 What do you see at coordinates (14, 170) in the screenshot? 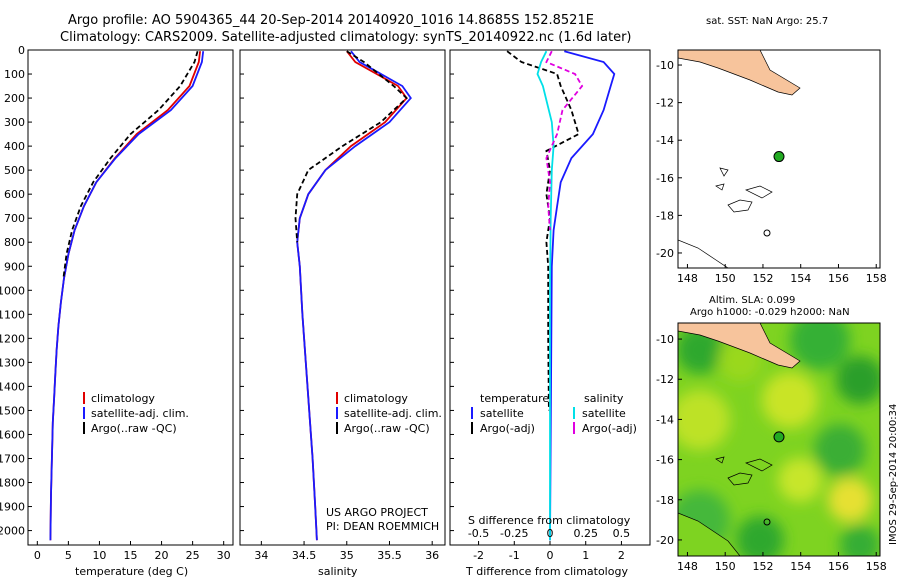
I see `y-tick-label: 500` at bounding box center [14, 170].